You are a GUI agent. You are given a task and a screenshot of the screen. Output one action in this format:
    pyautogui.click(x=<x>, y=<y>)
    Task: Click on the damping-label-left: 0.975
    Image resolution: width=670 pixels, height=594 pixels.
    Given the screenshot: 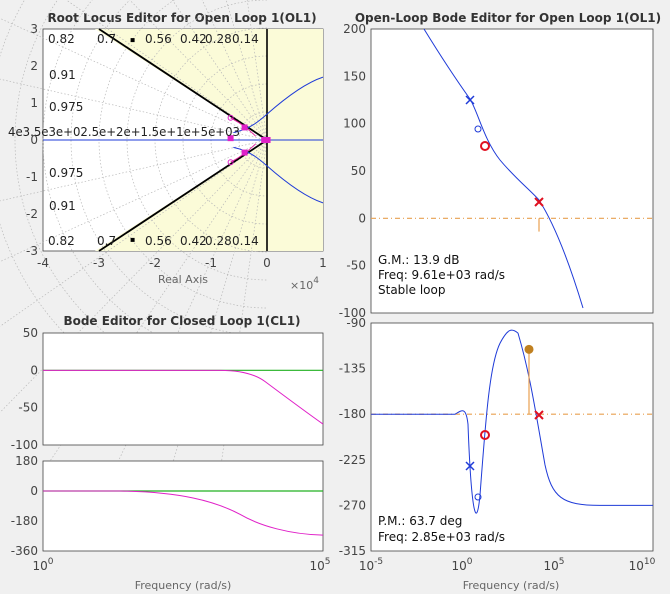 What is the action you would take?
    pyautogui.click(x=66, y=107)
    